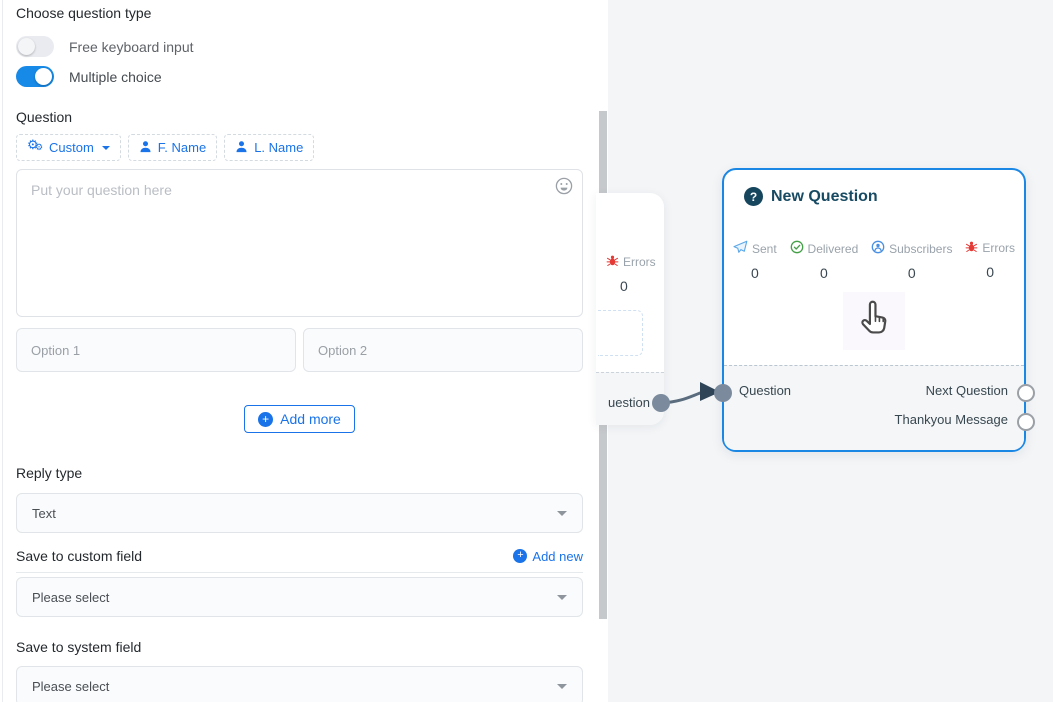  I want to click on subscribers-label: Subscribers, so click(921, 248).